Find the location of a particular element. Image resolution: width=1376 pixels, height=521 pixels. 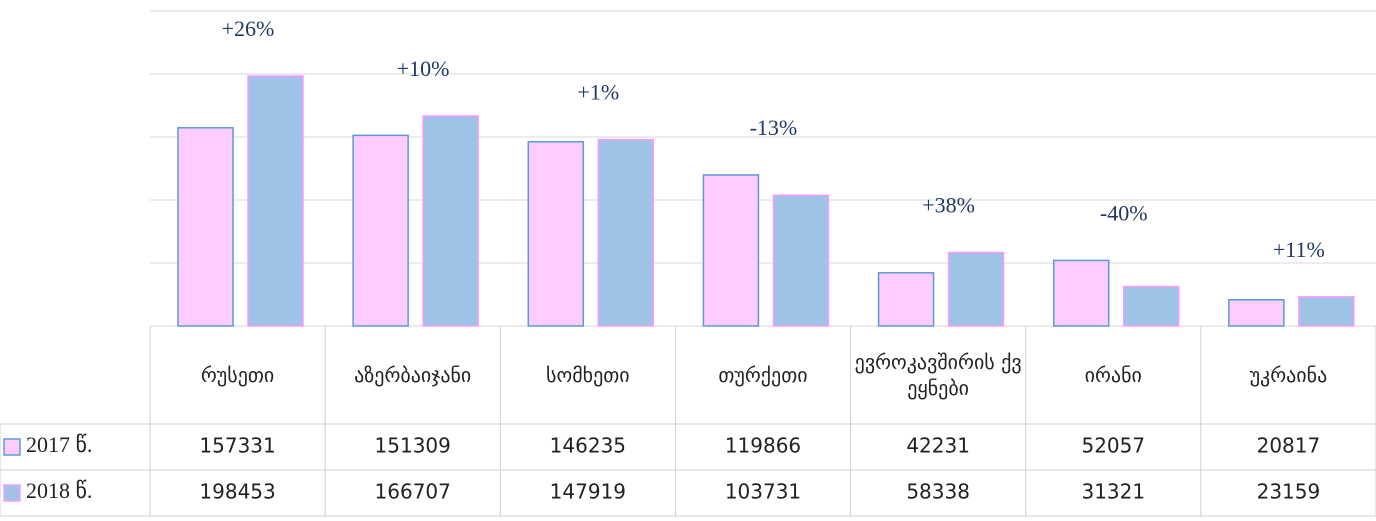

legend-label: 2018 წ. is located at coordinates (59, 490).